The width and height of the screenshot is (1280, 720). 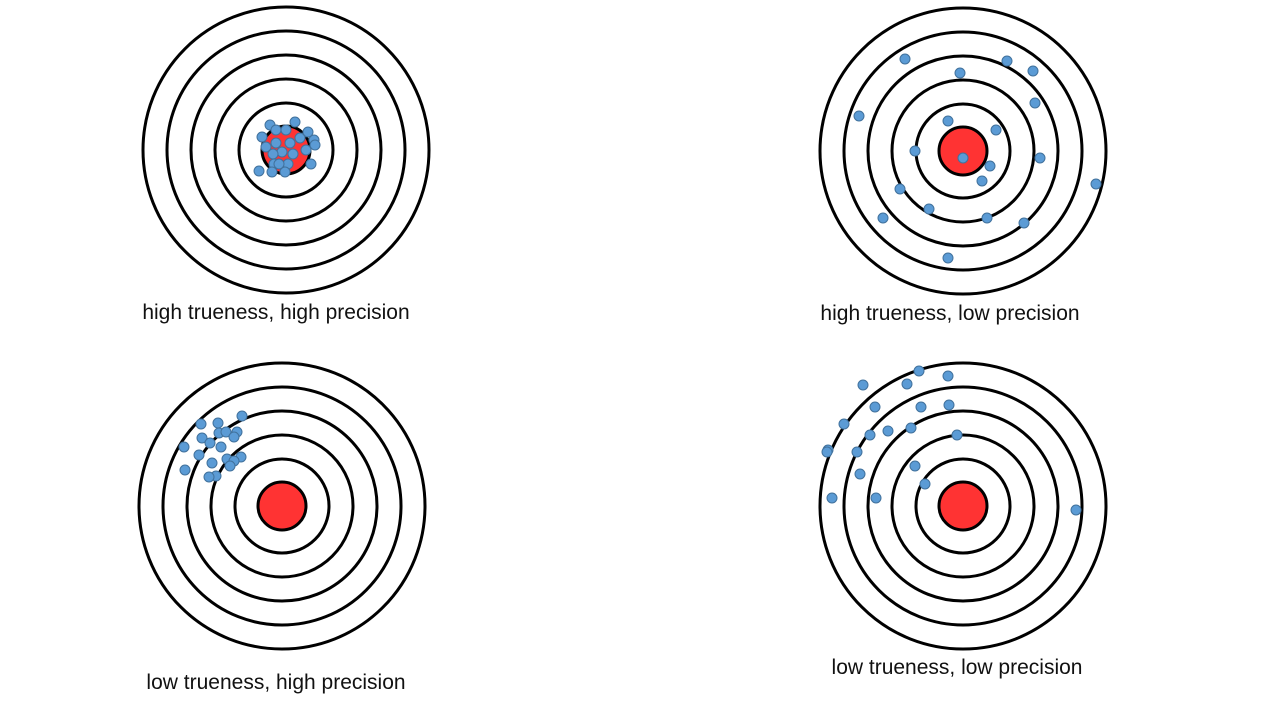 I want to click on caption-low-trueness-low-precision: low trueness, low precision, so click(x=957, y=667).